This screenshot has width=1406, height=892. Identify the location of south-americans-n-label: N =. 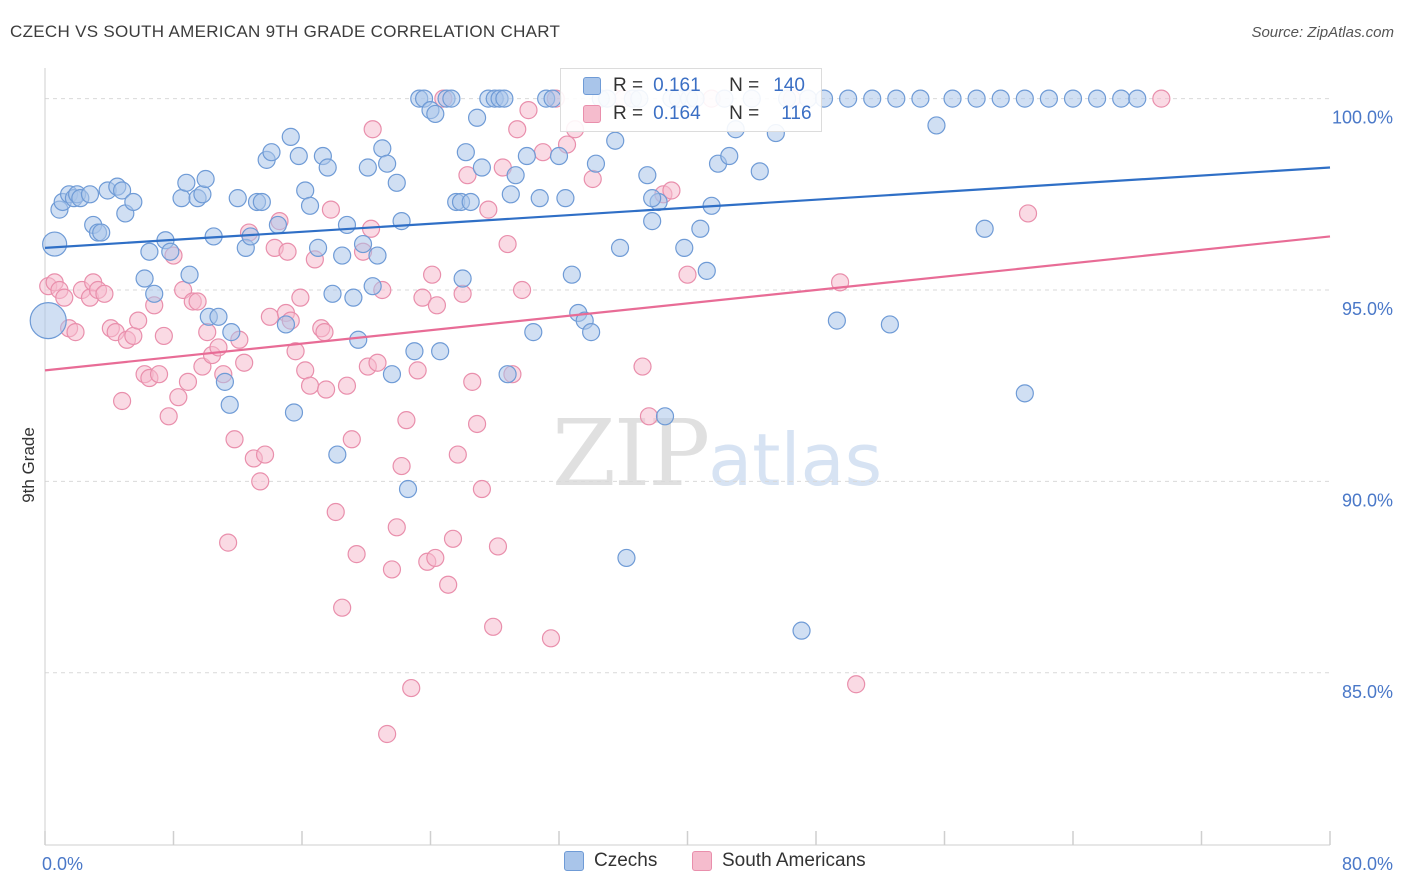
(744, 113).